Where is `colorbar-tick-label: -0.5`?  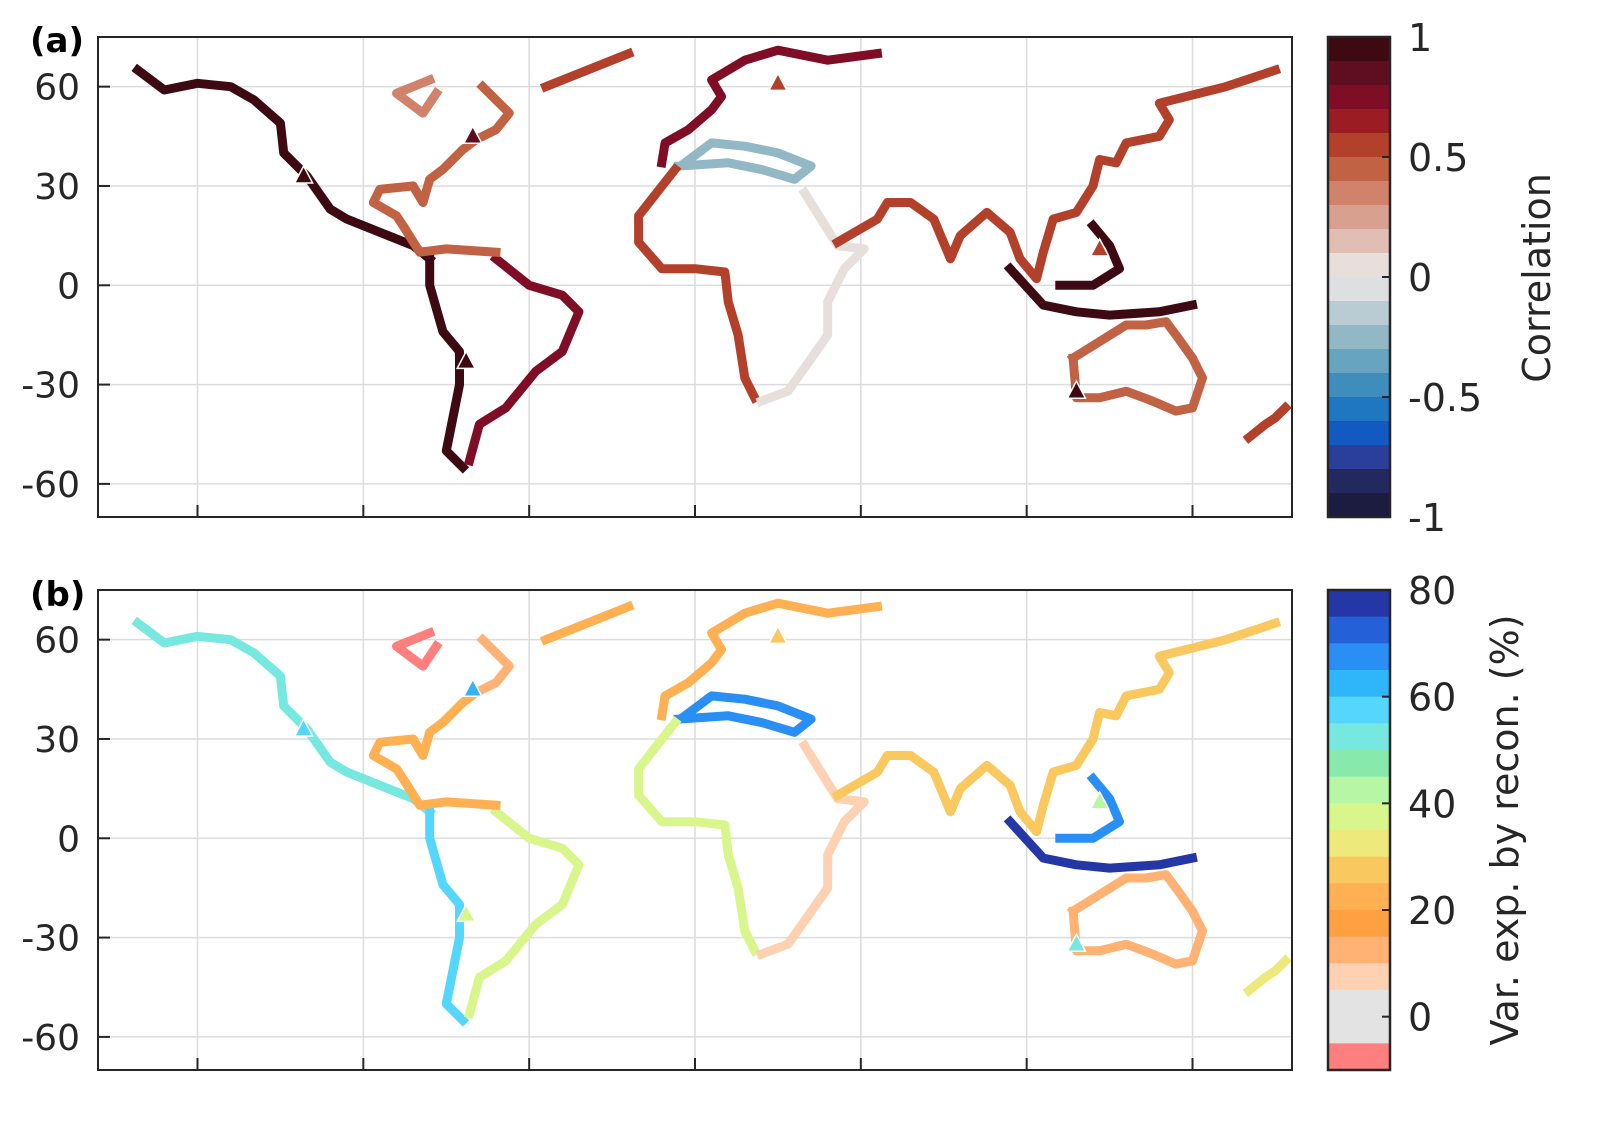
colorbar-tick-label: -0.5 is located at coordinates (1445, 398).